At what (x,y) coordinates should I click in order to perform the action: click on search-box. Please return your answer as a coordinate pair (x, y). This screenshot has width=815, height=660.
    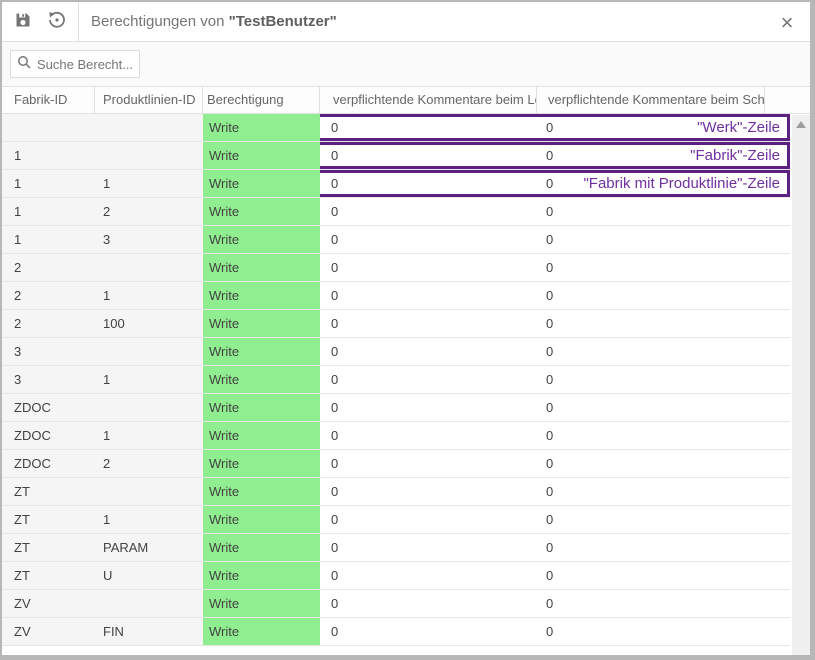
    Looking at the image, I should click on (75, 64).